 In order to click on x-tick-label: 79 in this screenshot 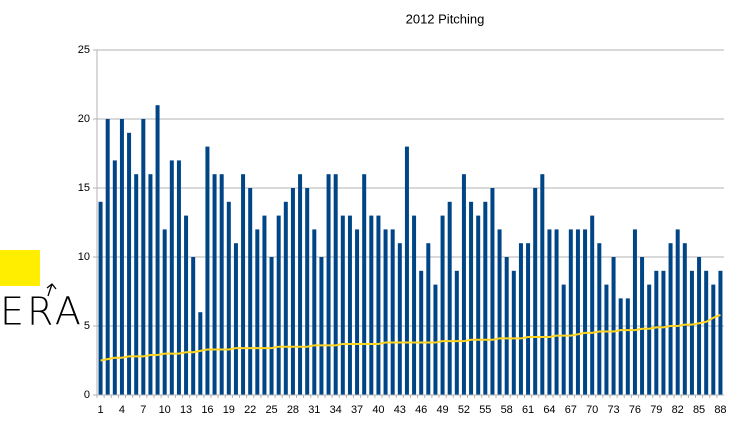, I will do `click(656, 410)`.